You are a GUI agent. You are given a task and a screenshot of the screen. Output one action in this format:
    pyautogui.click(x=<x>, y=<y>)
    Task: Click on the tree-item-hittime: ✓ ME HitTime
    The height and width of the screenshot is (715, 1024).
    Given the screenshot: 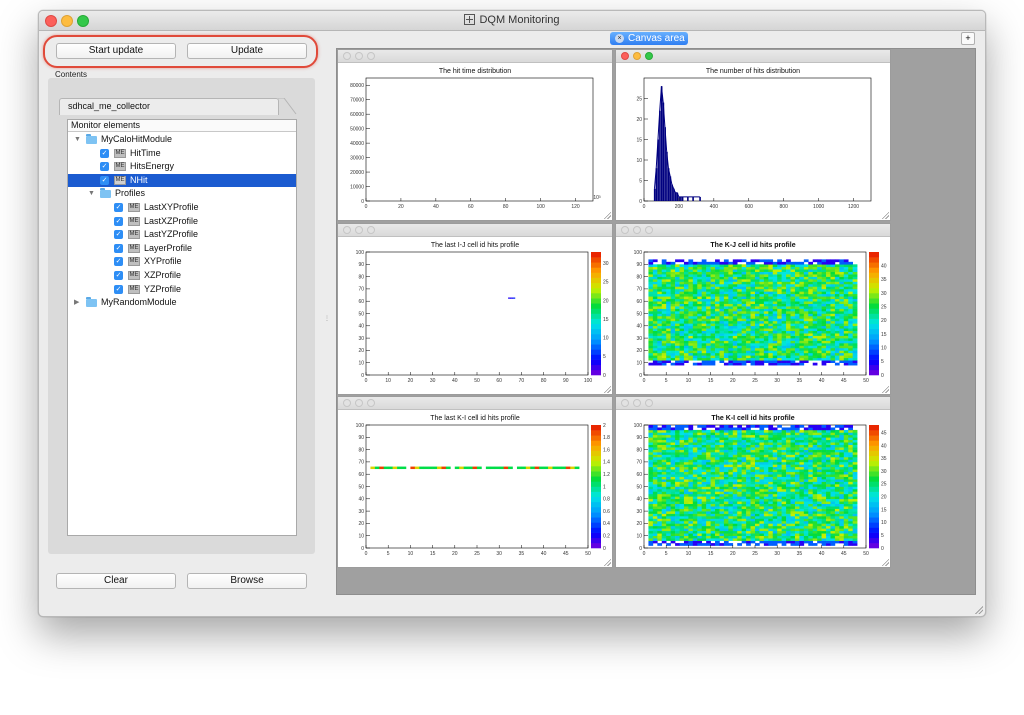 What is the action you would take?
    pyautogui.click(x=182, y=153)
    